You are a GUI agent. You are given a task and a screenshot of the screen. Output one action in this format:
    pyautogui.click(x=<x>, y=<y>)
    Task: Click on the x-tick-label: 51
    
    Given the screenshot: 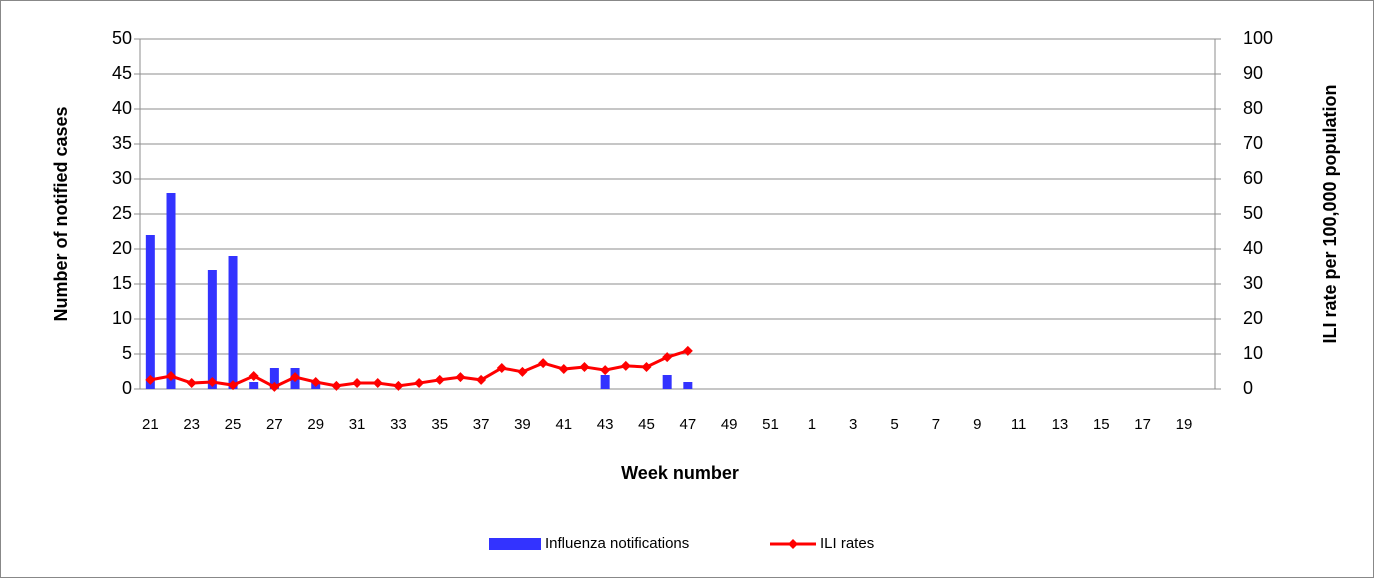 What is the action you would take?
    pyautogui.click(x=770, y=424)
    